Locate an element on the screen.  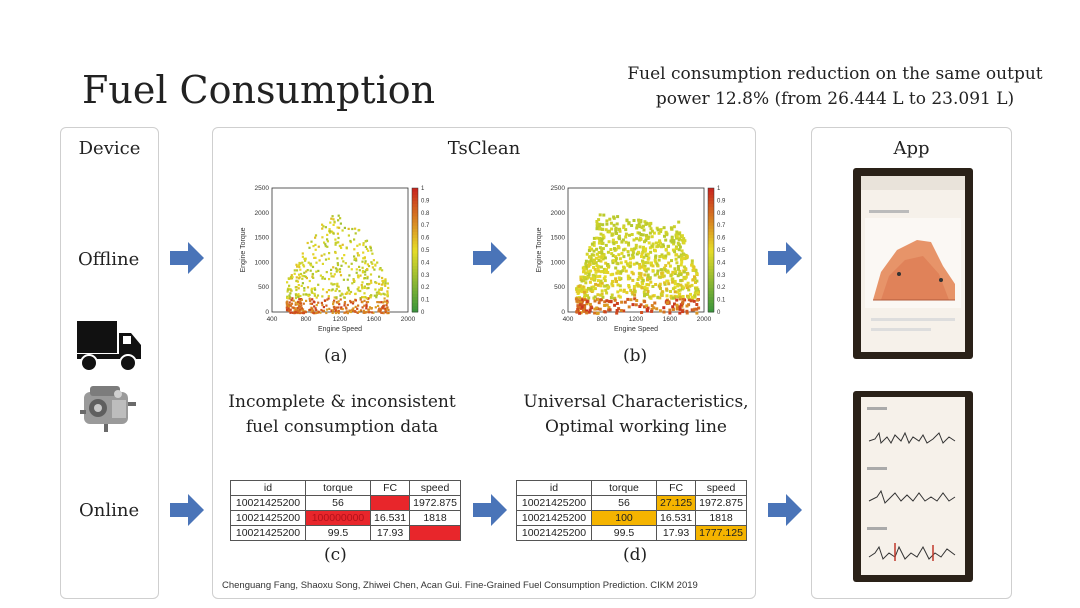
colorbar-tick-label: 0.7 is located at coordinates (721, 226).